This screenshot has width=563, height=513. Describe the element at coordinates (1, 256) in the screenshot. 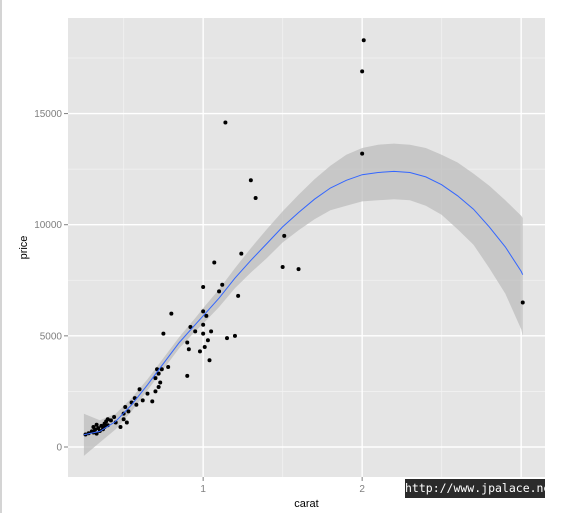

I see `window-edge` at that location.